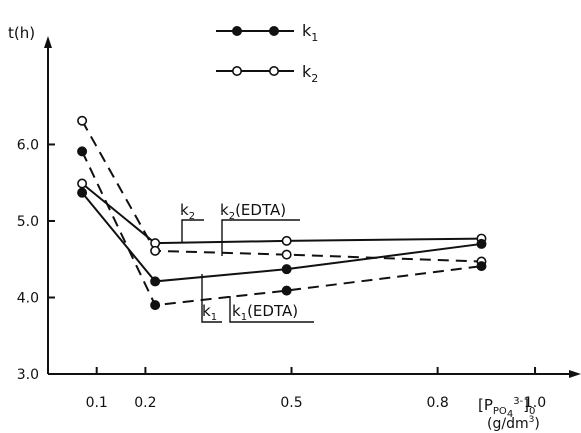 This screenshot has height=433, width=581. What do you see at coordinates (97, 403) in the screenshot?
I see `x-tick-label: 0.1` at bounding box center [97, 403].